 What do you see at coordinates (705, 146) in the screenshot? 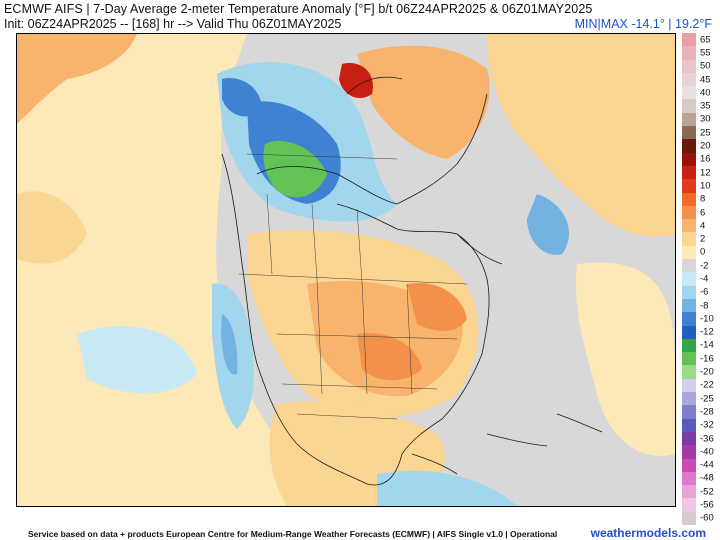
I see `legend-label: 20` at bounding box center [705, 146].